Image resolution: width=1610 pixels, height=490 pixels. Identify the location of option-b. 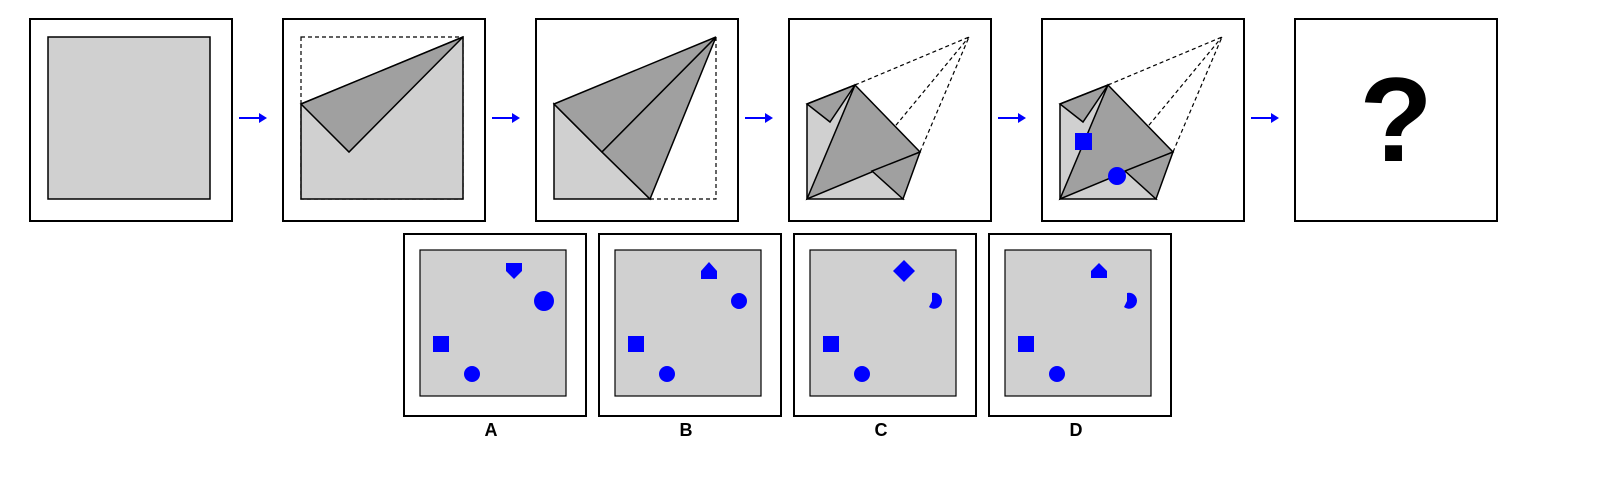
(690, 325).